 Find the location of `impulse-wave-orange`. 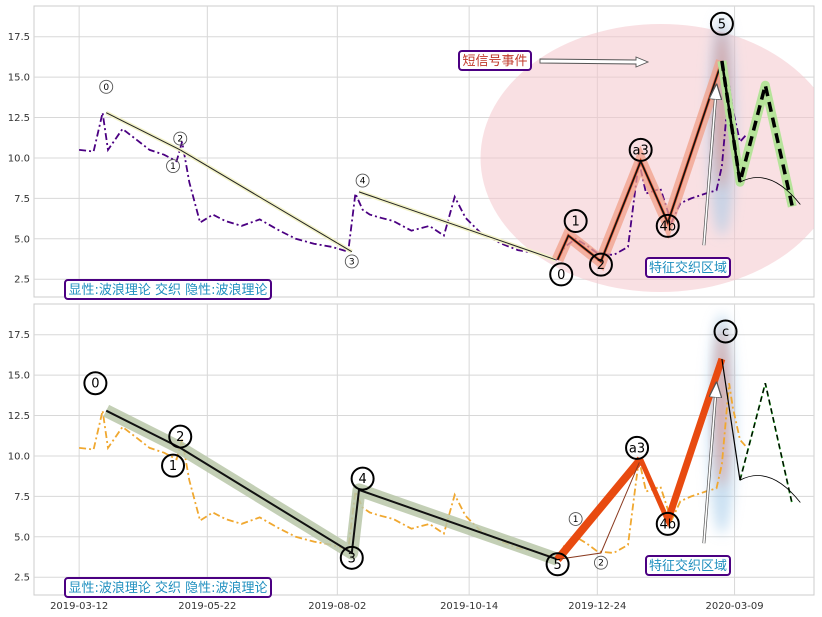

impulse-wave-orange is located at coordinates (599, 509).